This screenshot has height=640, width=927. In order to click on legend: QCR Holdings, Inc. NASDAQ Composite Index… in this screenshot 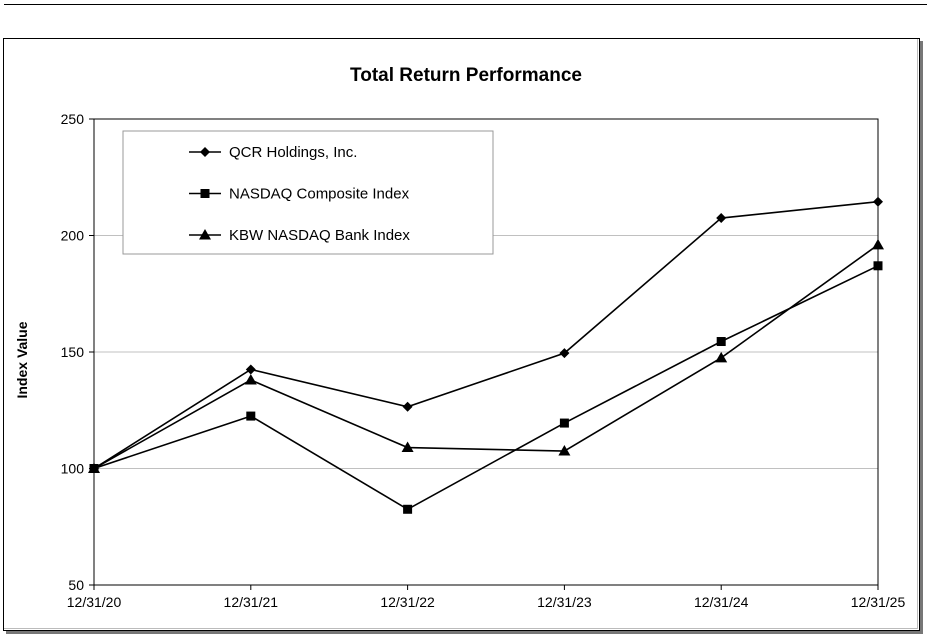, I will do `click(308, 192)`.